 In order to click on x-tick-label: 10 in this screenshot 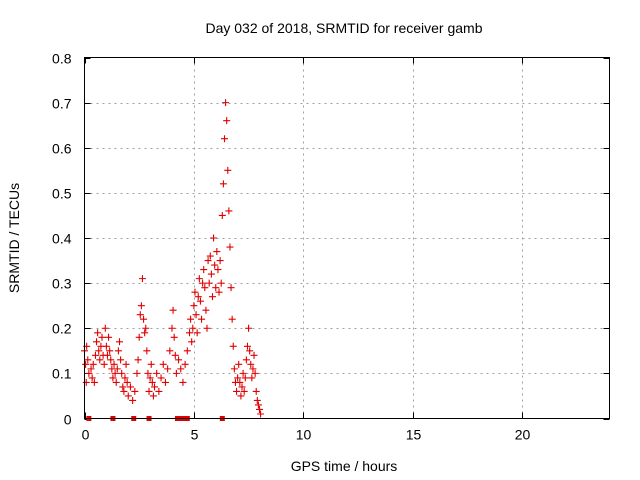, I will do `click(304, 435)`.